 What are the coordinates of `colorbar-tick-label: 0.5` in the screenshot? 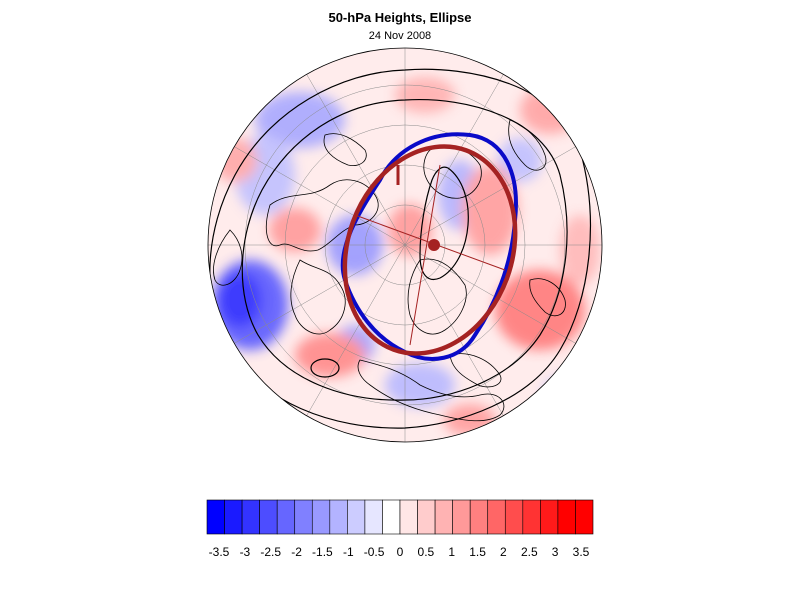 It's located at (426, 552).